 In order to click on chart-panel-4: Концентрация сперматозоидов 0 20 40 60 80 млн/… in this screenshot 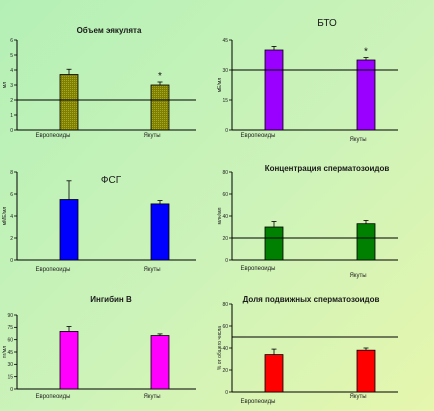, I will do `click(307, 221)`.